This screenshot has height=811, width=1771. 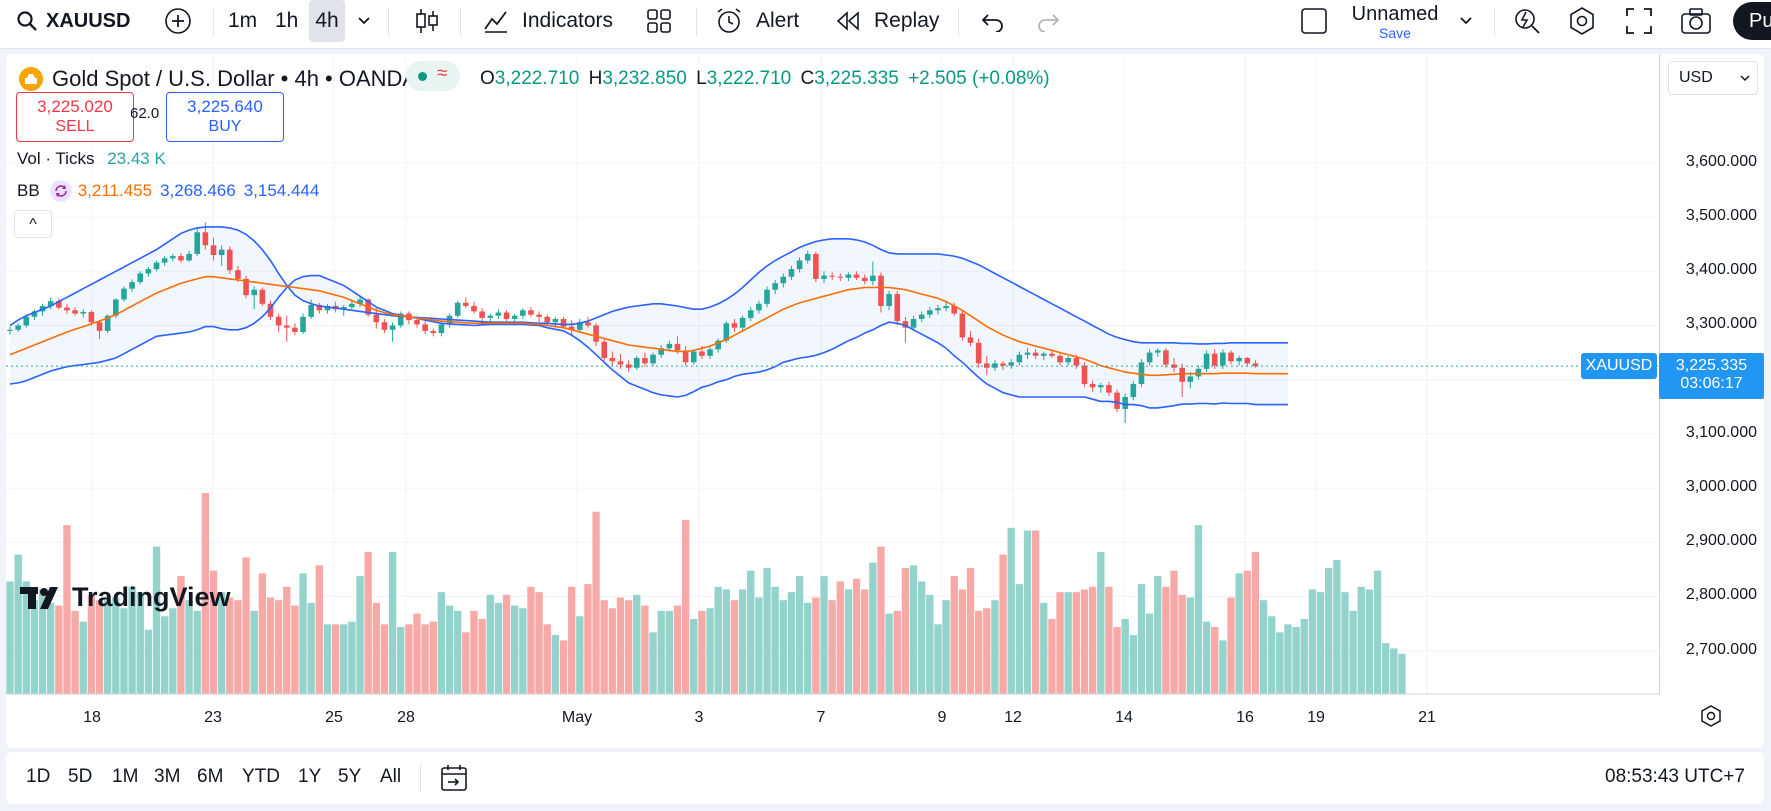 I want to click on indicators-button: Indicators, so click(x=547, y=21).